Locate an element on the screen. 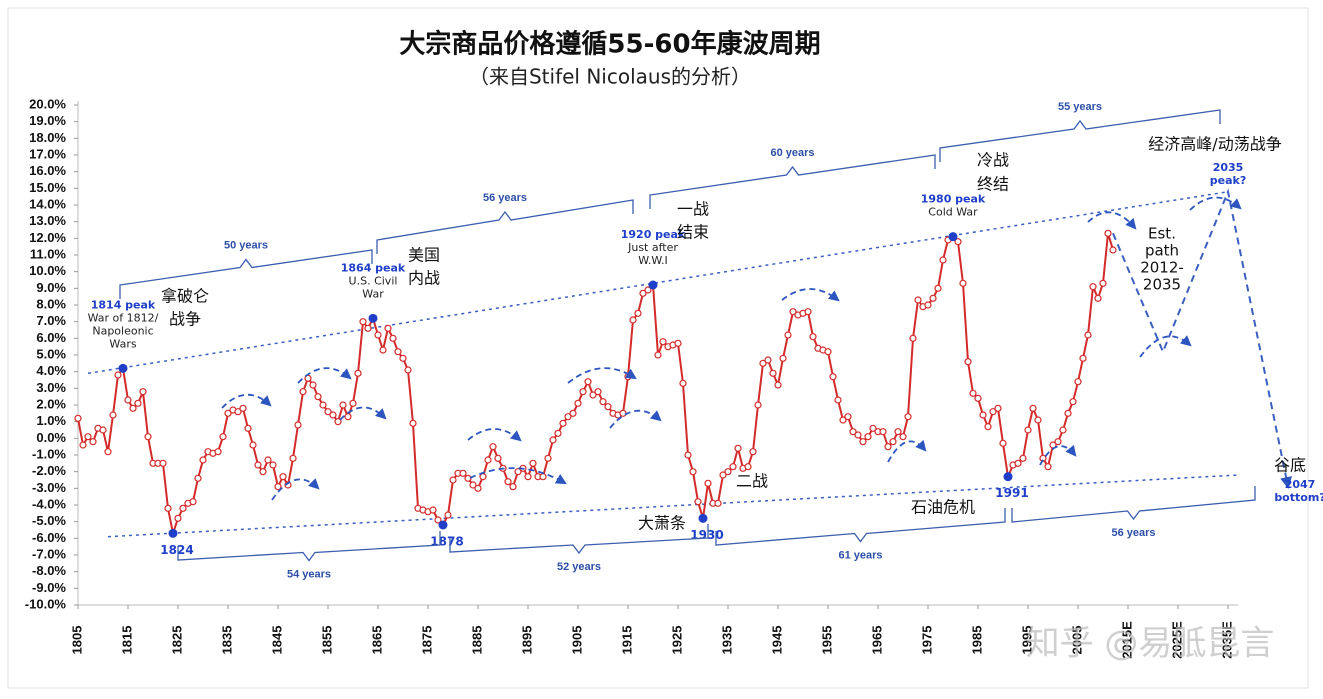  note: 大萧条 is located at coordinates (662, 523).